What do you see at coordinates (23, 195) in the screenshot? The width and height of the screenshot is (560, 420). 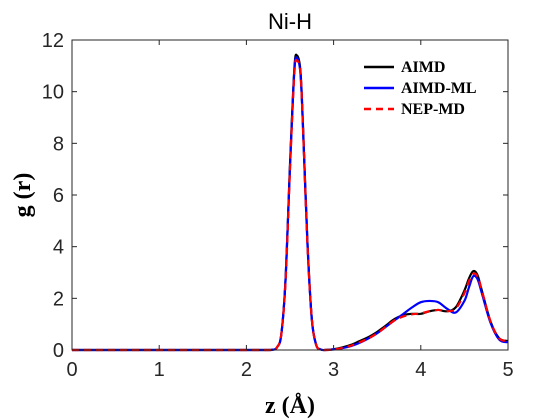 I see `y-axis-label: g (r)` at bounding box center [23, 195].